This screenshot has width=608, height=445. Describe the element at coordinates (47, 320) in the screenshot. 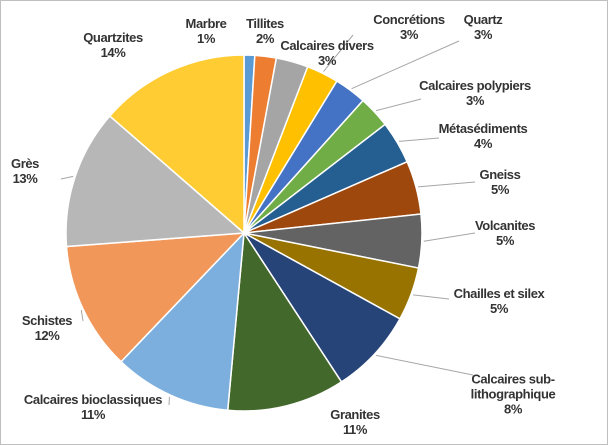

I see `slice-name: Schistes` at that location.